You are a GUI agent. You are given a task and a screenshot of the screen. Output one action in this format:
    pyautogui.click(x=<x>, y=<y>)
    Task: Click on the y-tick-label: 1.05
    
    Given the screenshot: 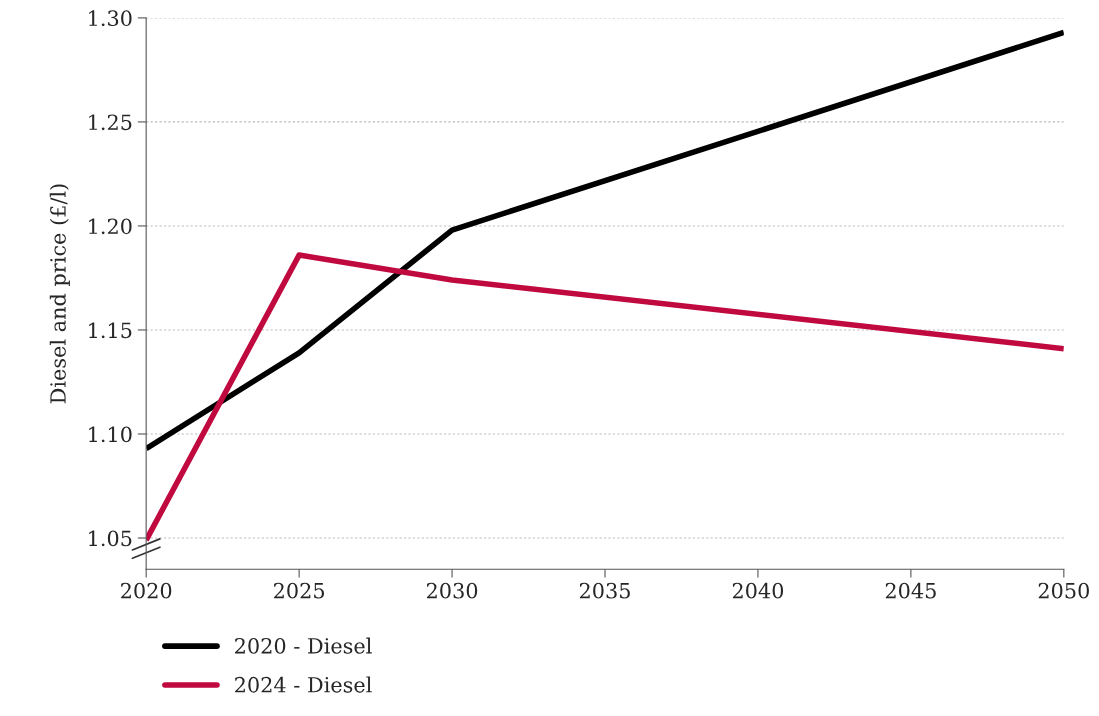 What is the action you would take?
    pyautogui.click(x=110, y=538)
    